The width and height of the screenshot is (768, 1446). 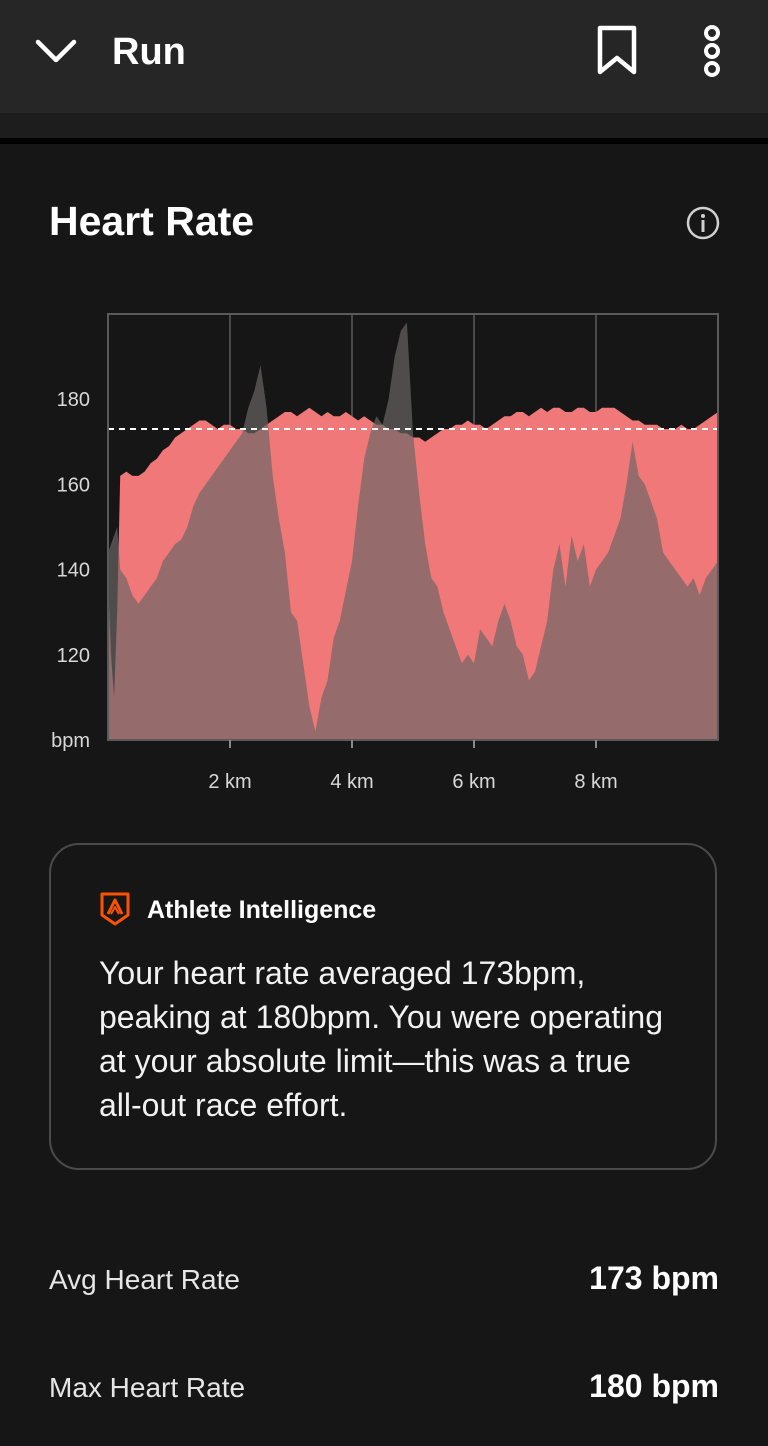 I want to click on x-tick-label: 2 km, so click(x=229, y=782).